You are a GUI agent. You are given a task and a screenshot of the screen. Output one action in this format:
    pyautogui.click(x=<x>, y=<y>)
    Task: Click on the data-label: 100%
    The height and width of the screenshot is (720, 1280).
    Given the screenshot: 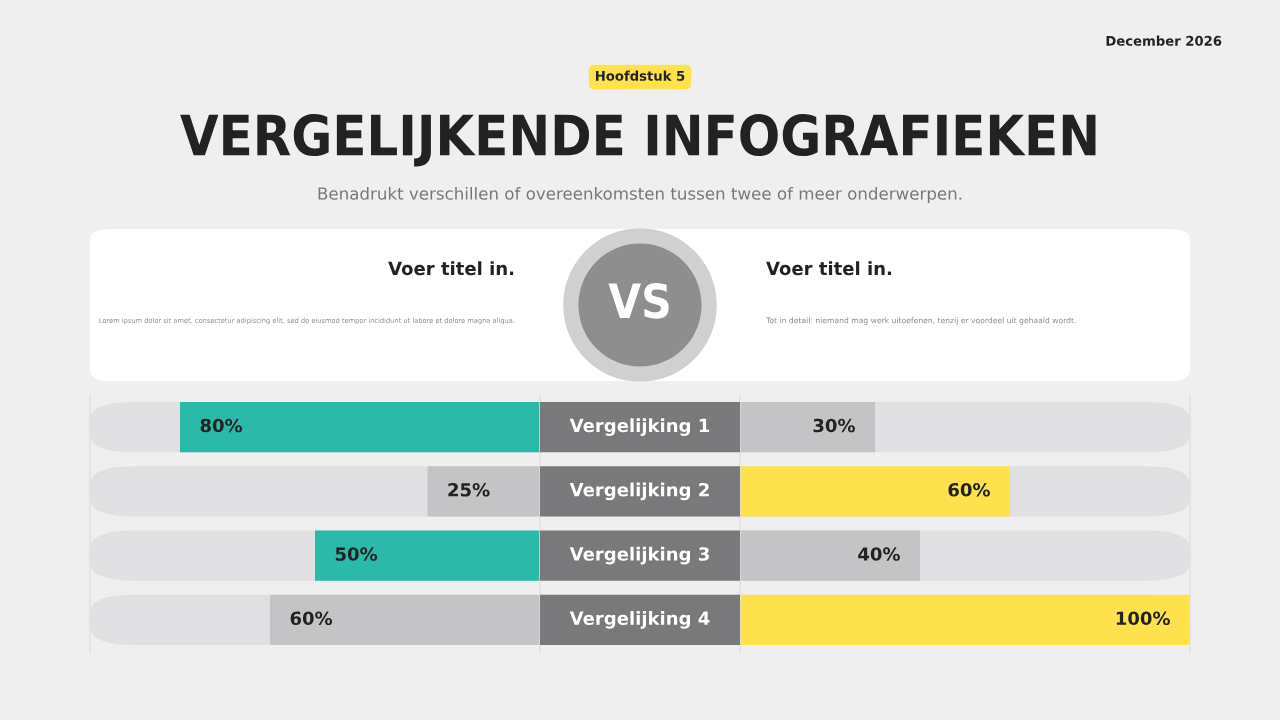 What is the action you would take?
    pyautogui.click(x=1143, y=618)
    